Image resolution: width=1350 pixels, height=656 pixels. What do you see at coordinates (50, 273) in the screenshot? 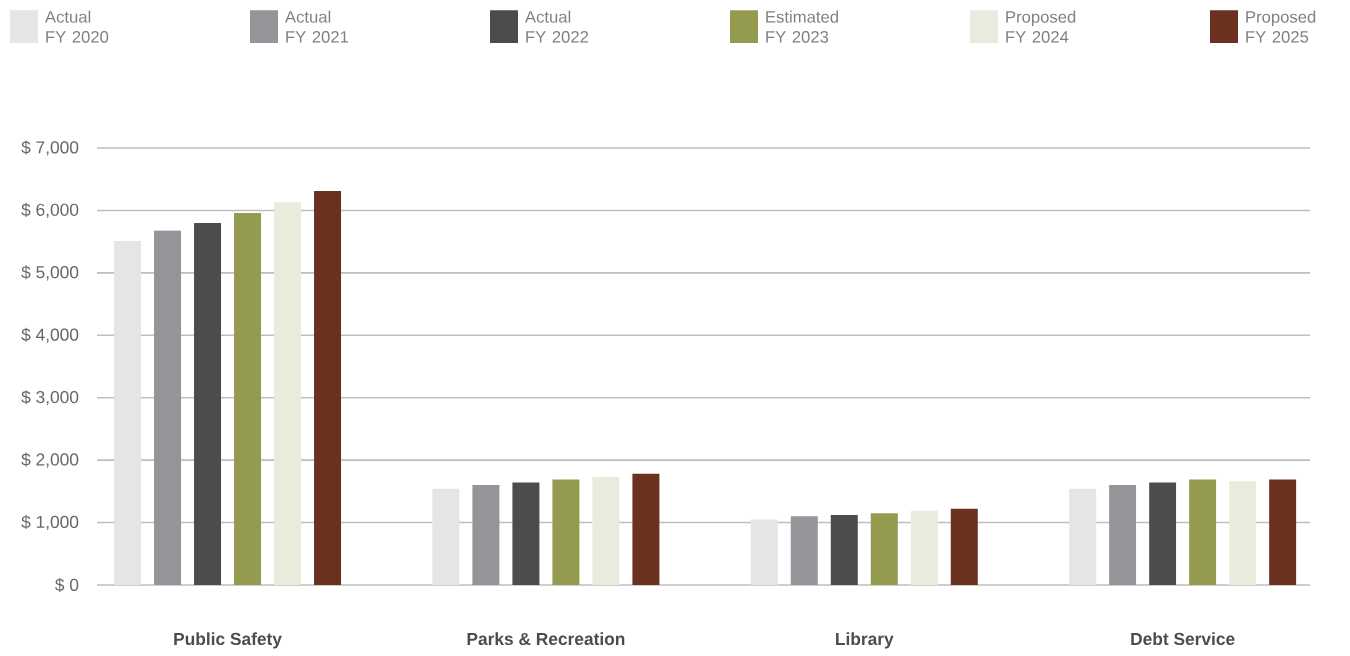
I see `y-tick-label: $ 5,000` at bounding box center [50, 273].